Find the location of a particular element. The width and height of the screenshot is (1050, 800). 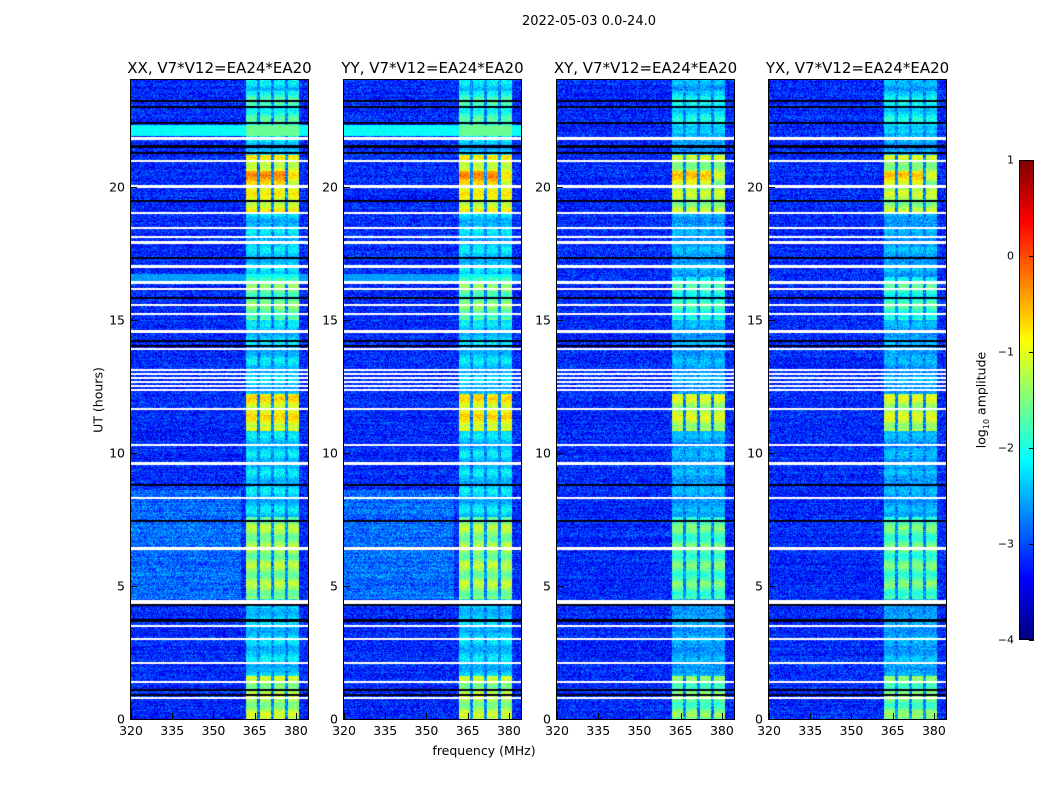

panel-title: XX, V7*V12=EA24*EA20 is located at coordinates (219, 68).